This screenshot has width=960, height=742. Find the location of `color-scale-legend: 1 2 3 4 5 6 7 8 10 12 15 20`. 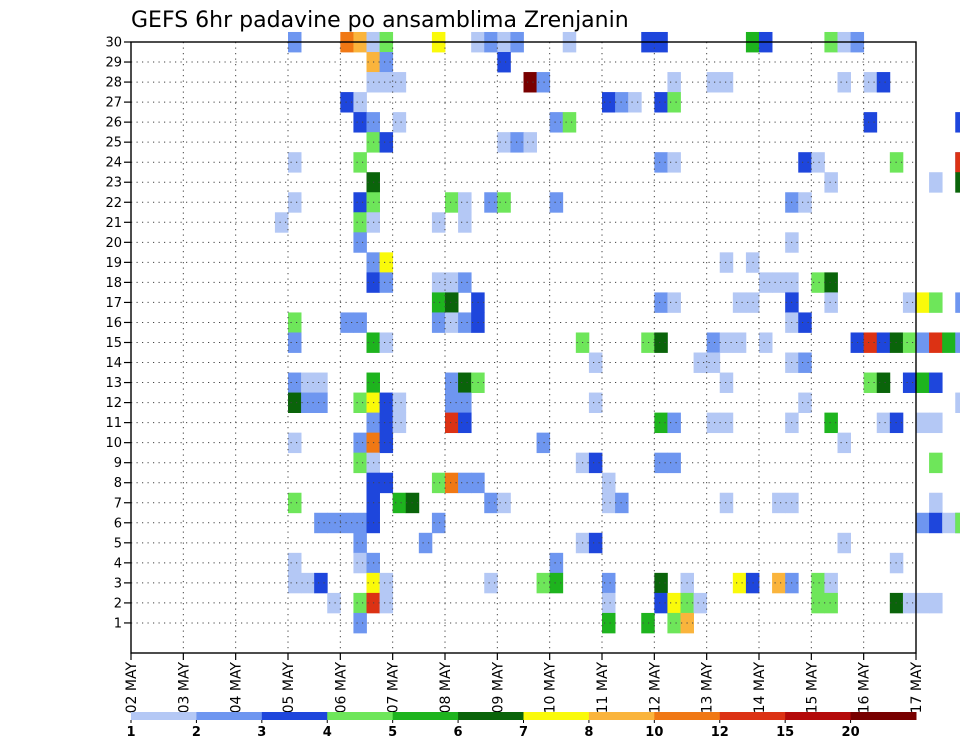

color-scale-legend: 1 2 3 4 5 6 7 8 10 12 15 20 is located at coordinates (521, 726).